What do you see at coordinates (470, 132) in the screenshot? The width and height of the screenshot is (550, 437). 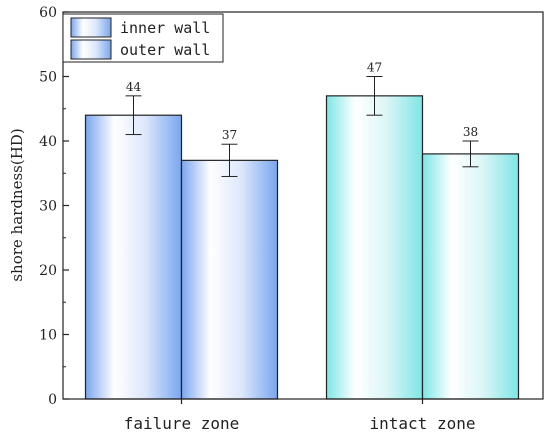 I see `data-label: 38` at bounding box center [470, 132].